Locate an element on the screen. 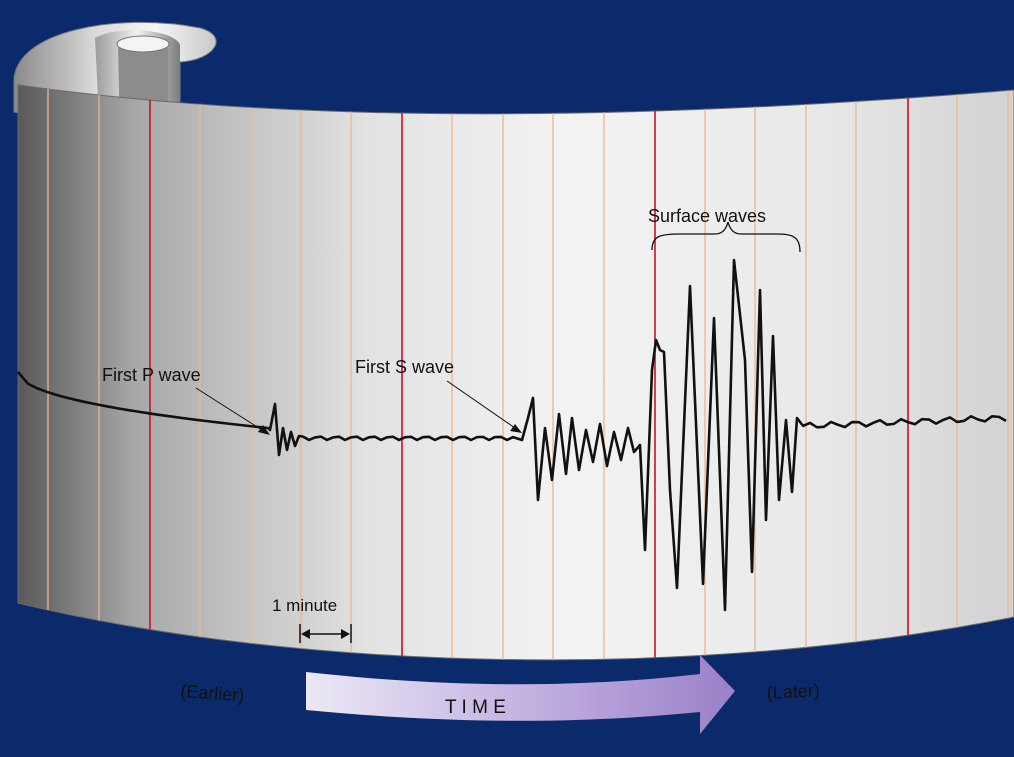 The width and height of the screenshot is (1014, 757). later-label: (Later) is located at coordinates (793, 691).